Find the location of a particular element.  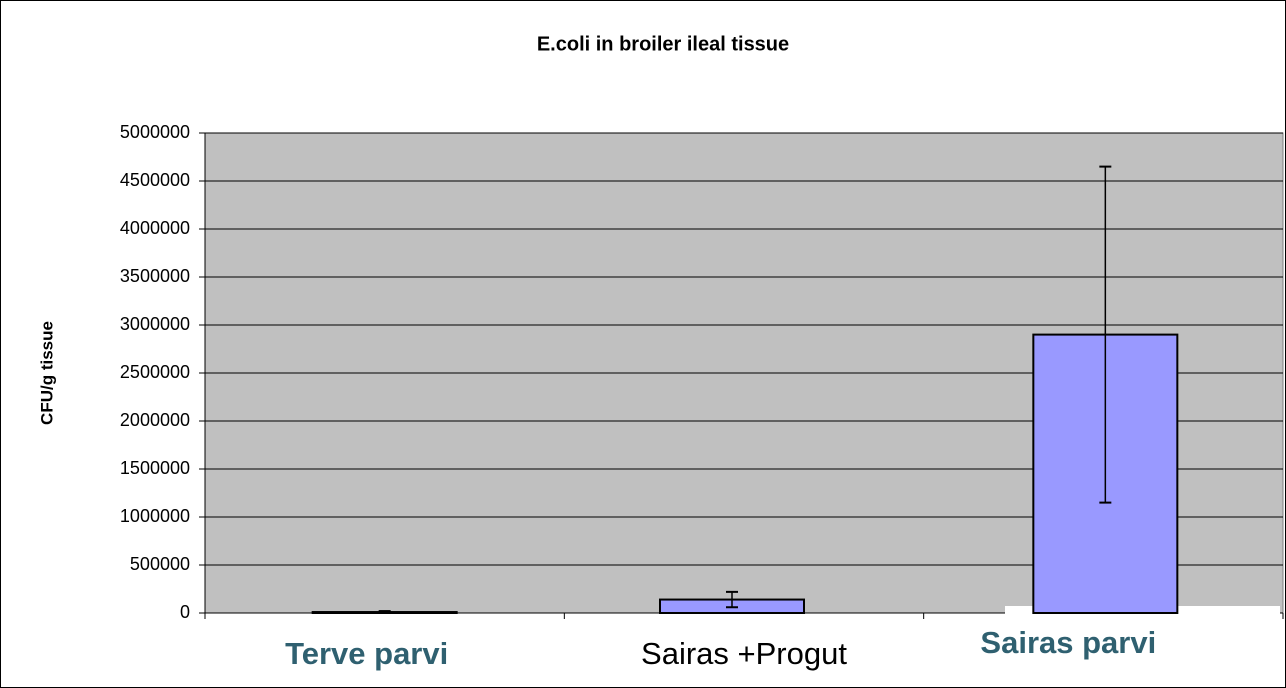

y-tick-label: 0 is located at coordinates (185, 612).